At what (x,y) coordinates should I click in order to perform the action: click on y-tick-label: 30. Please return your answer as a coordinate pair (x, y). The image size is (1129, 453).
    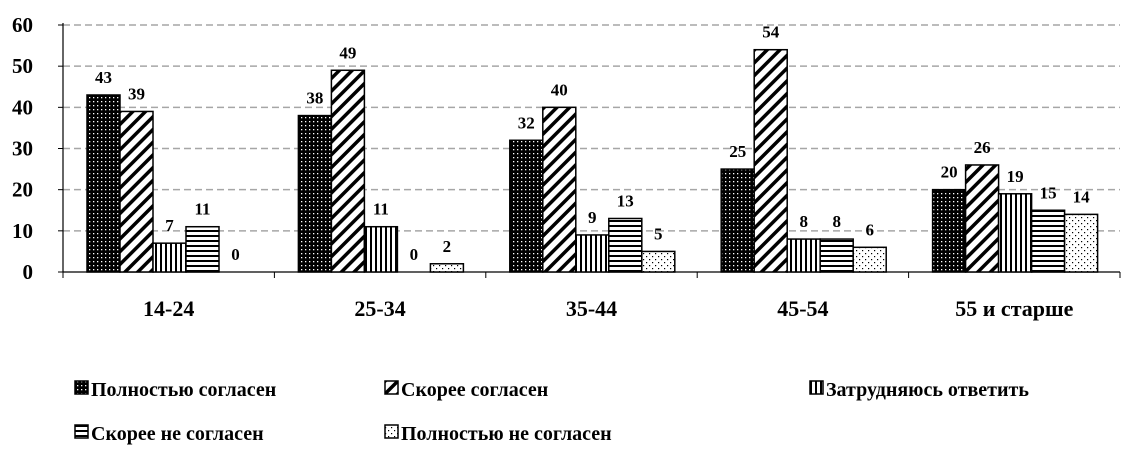
    Looking at the image, I should click on (22, 149).